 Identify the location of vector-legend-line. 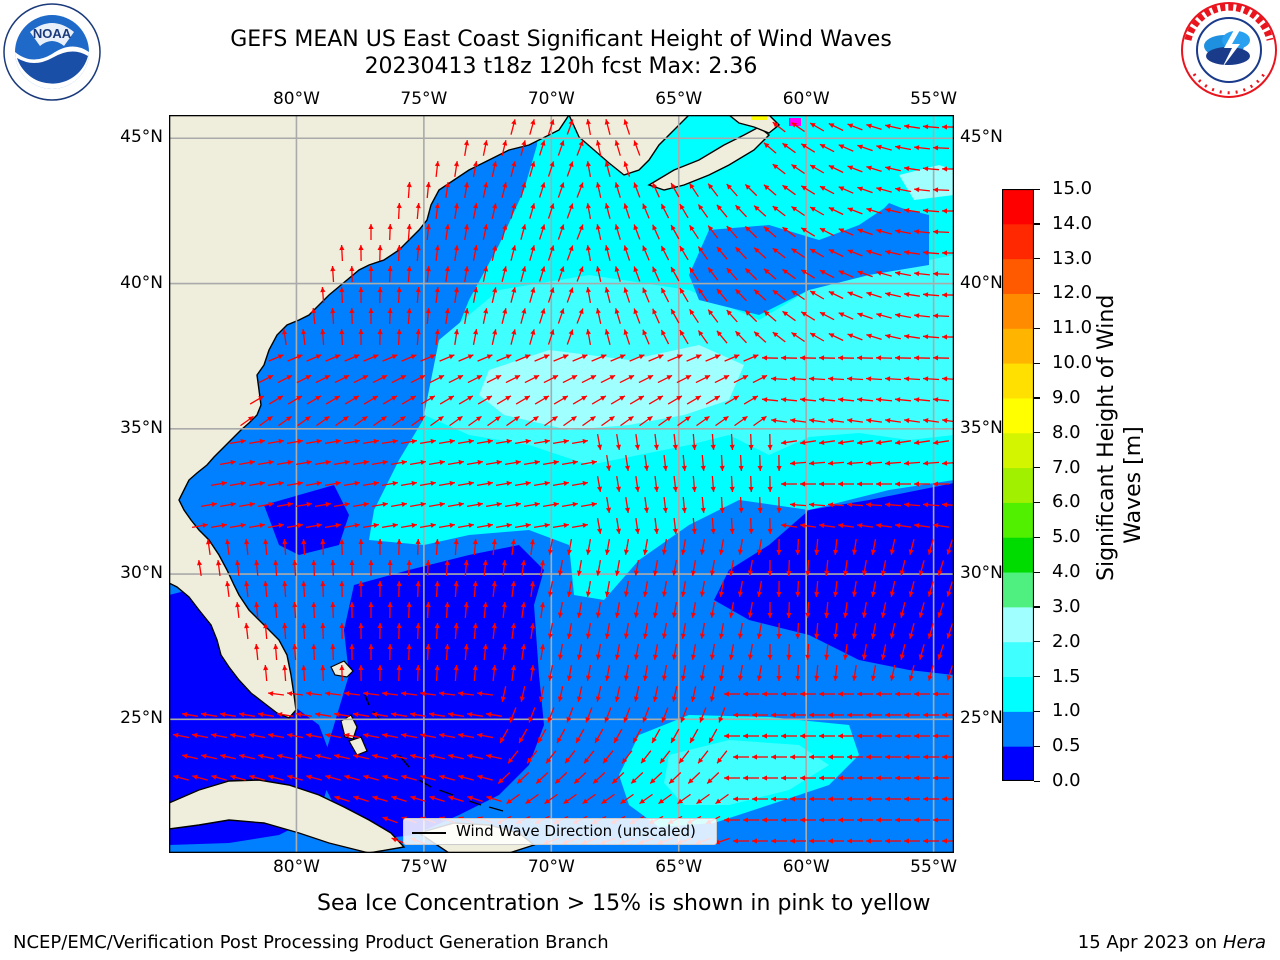
(429, 833).